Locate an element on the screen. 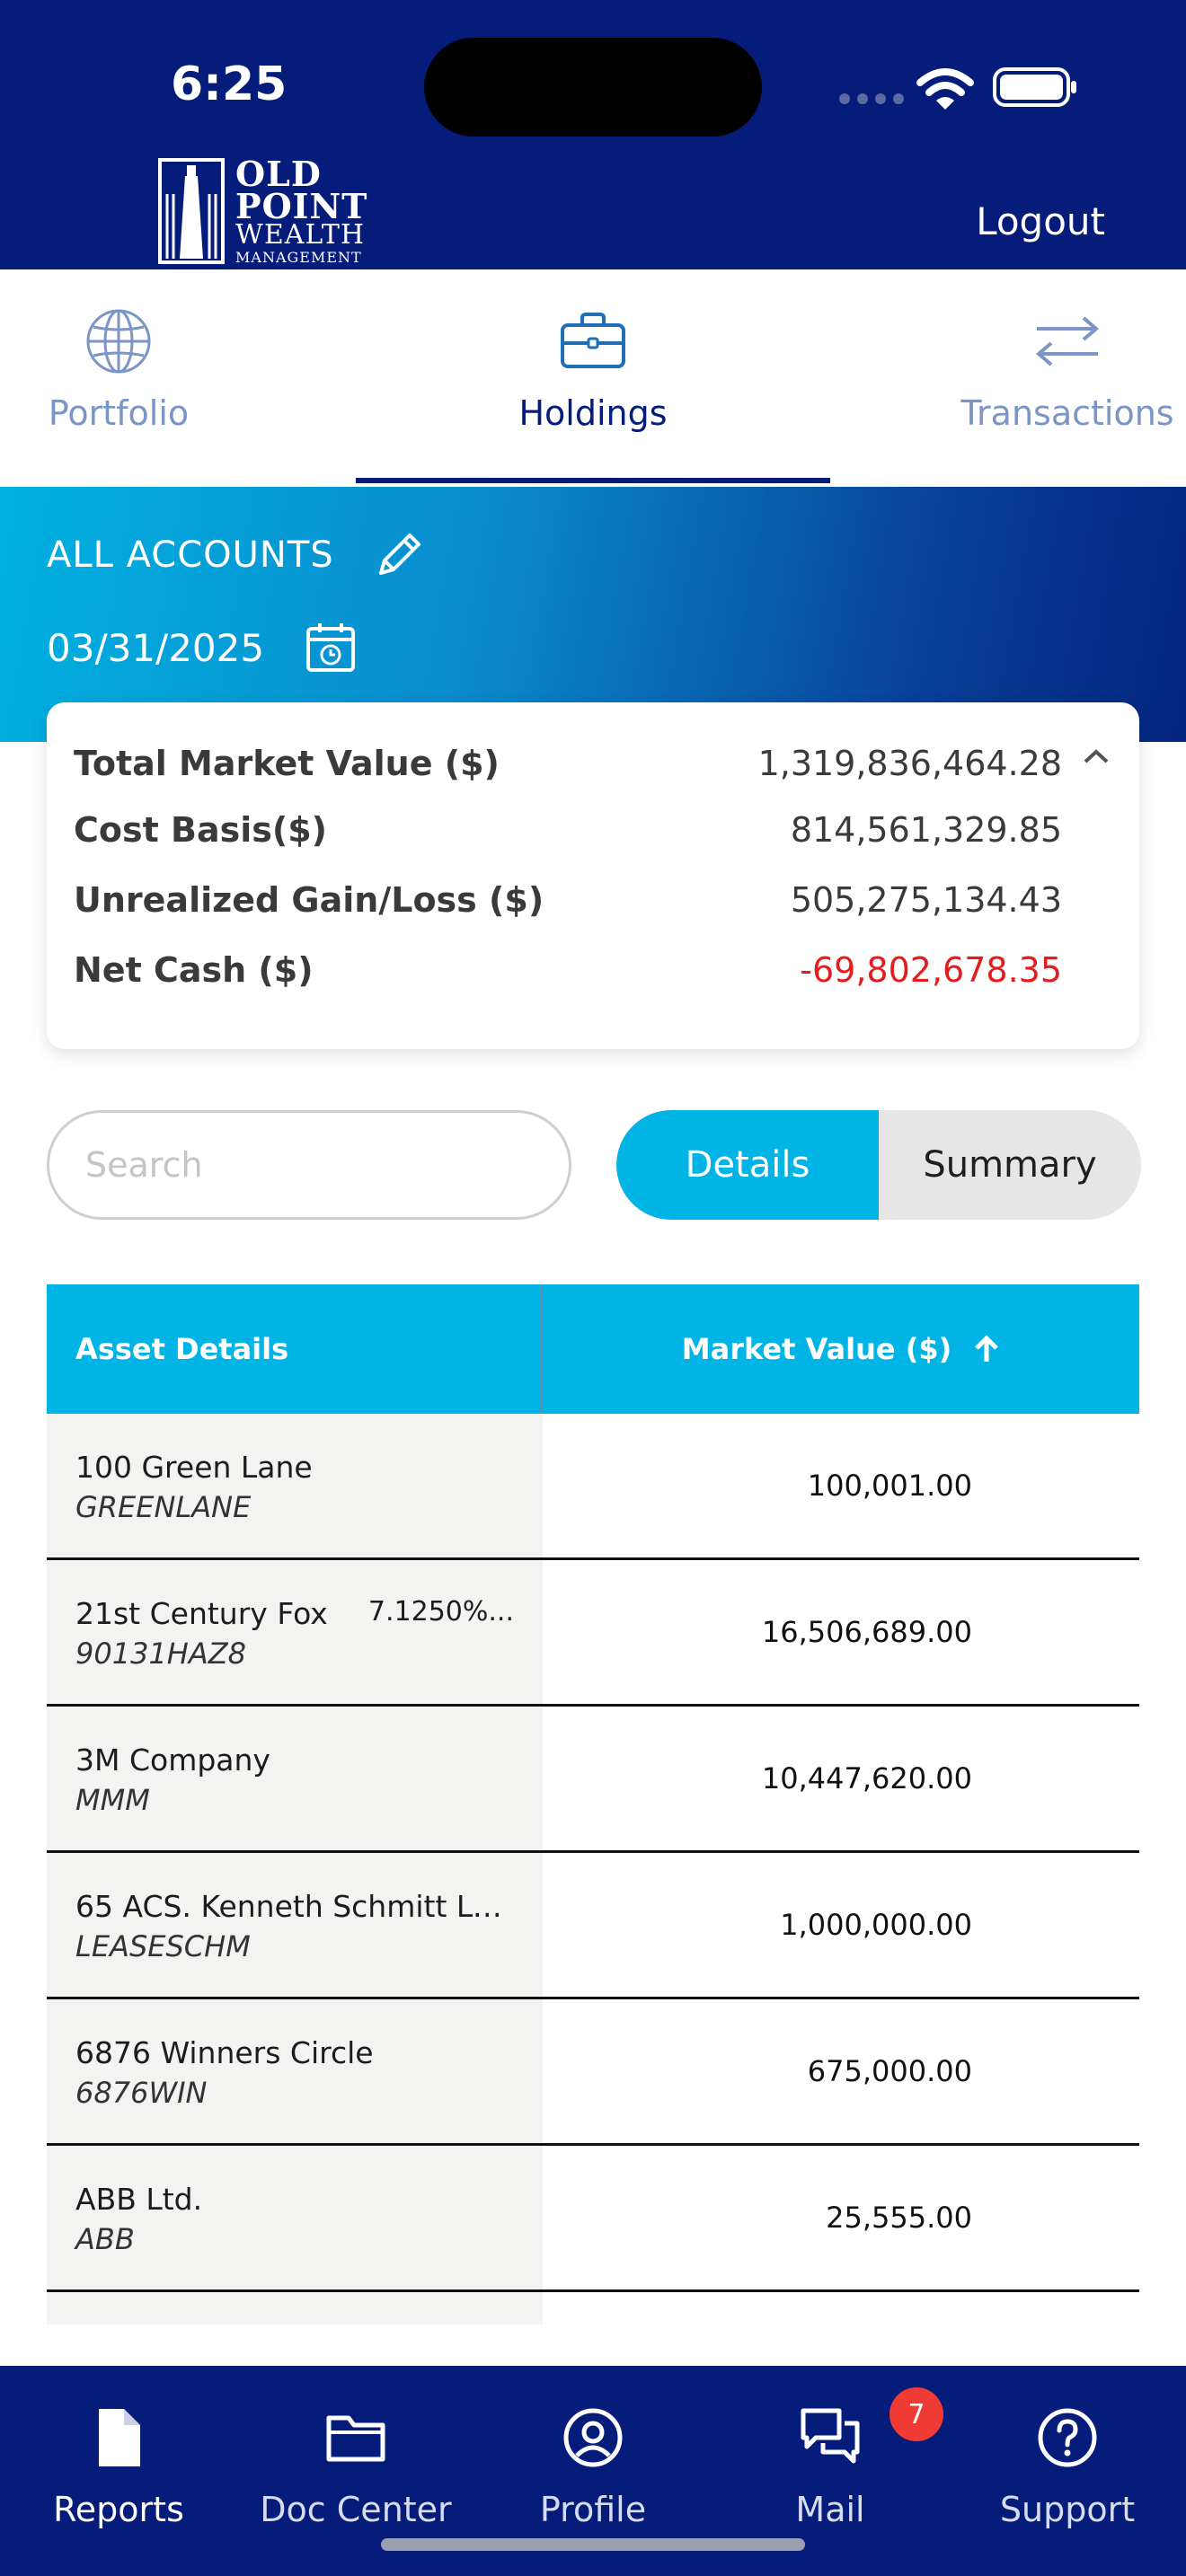  market-value-cell: 16,506,689.00 is located at coordinates (841, 1632).